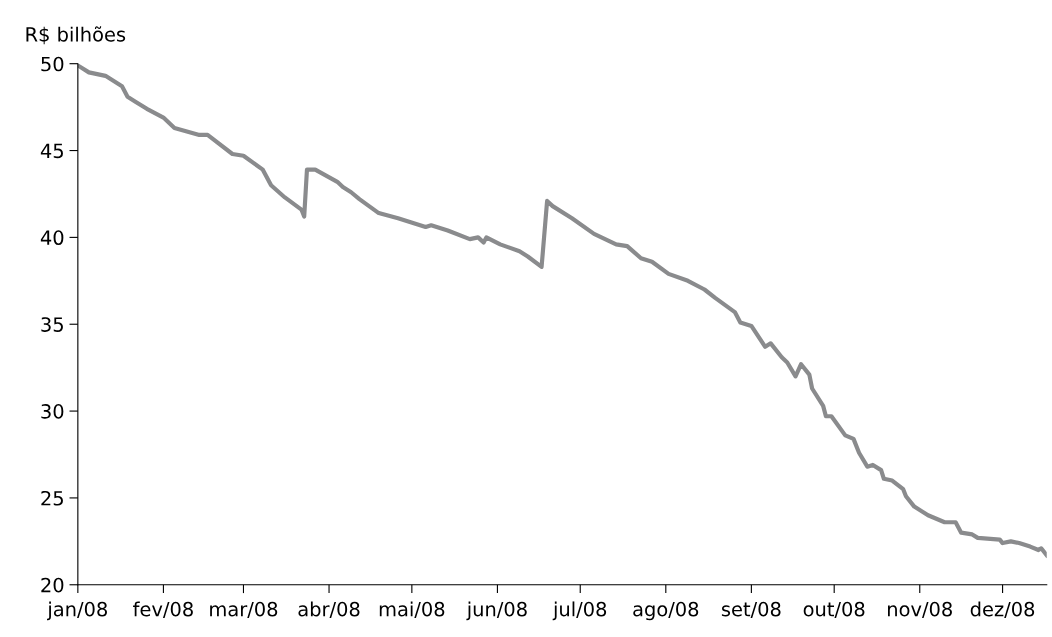  I want to click on y-tick-label: 30, so click(52, 411).